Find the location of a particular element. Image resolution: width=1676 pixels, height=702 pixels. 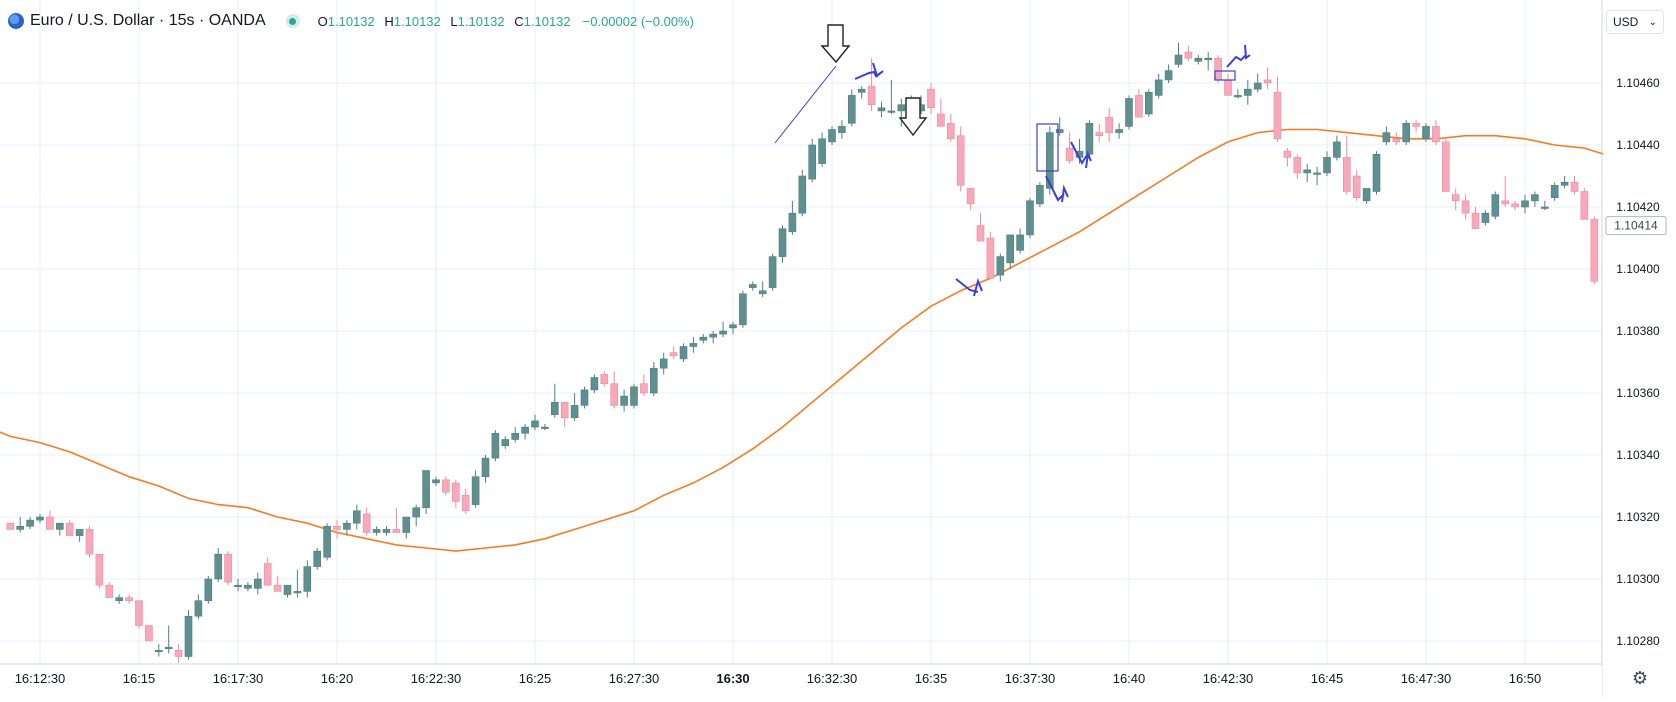

symbol-title: Euro / U.S. Dollar · 15s · OANDA is located at coordinates (148, 20).